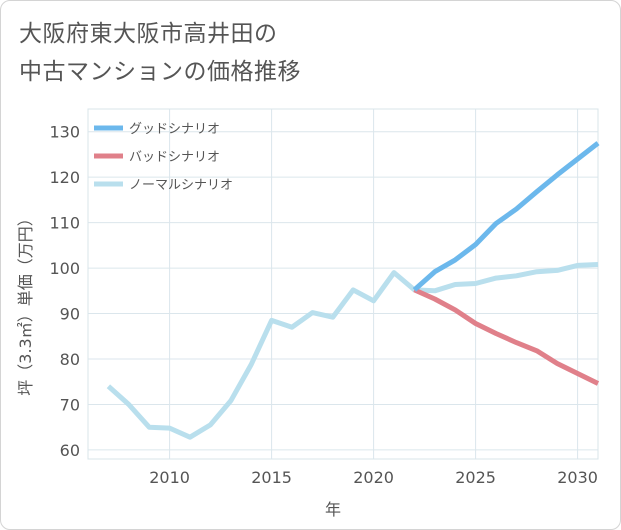 This screenshot has height=530, width=621. Describe the element at coordinates (70, 404) in the screenshot. I see `y-tick-label: 70` at that location.